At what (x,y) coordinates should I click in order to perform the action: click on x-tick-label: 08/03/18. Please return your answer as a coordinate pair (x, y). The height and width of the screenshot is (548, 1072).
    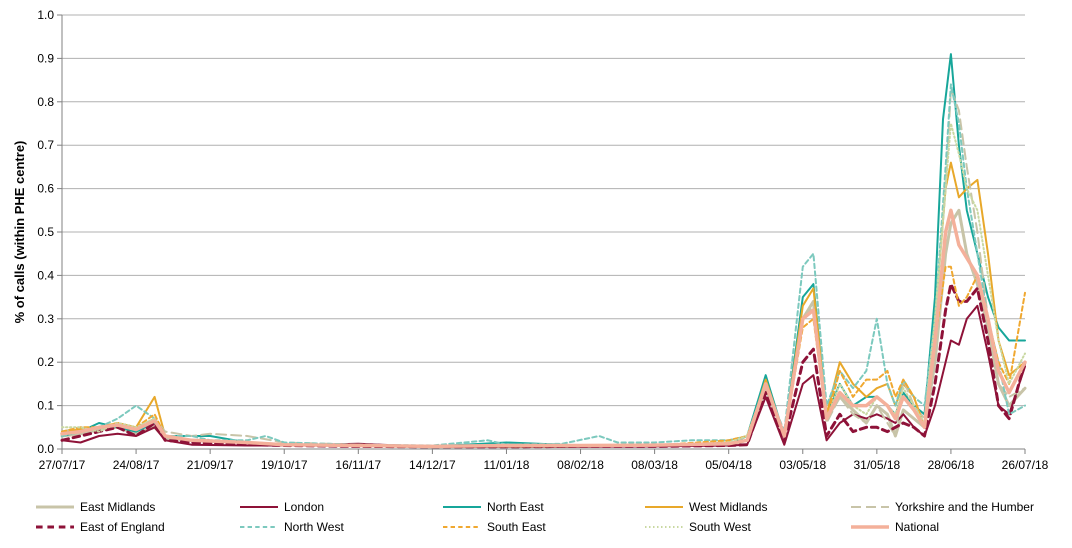
    Looking at the image, I should click on (654, 465).